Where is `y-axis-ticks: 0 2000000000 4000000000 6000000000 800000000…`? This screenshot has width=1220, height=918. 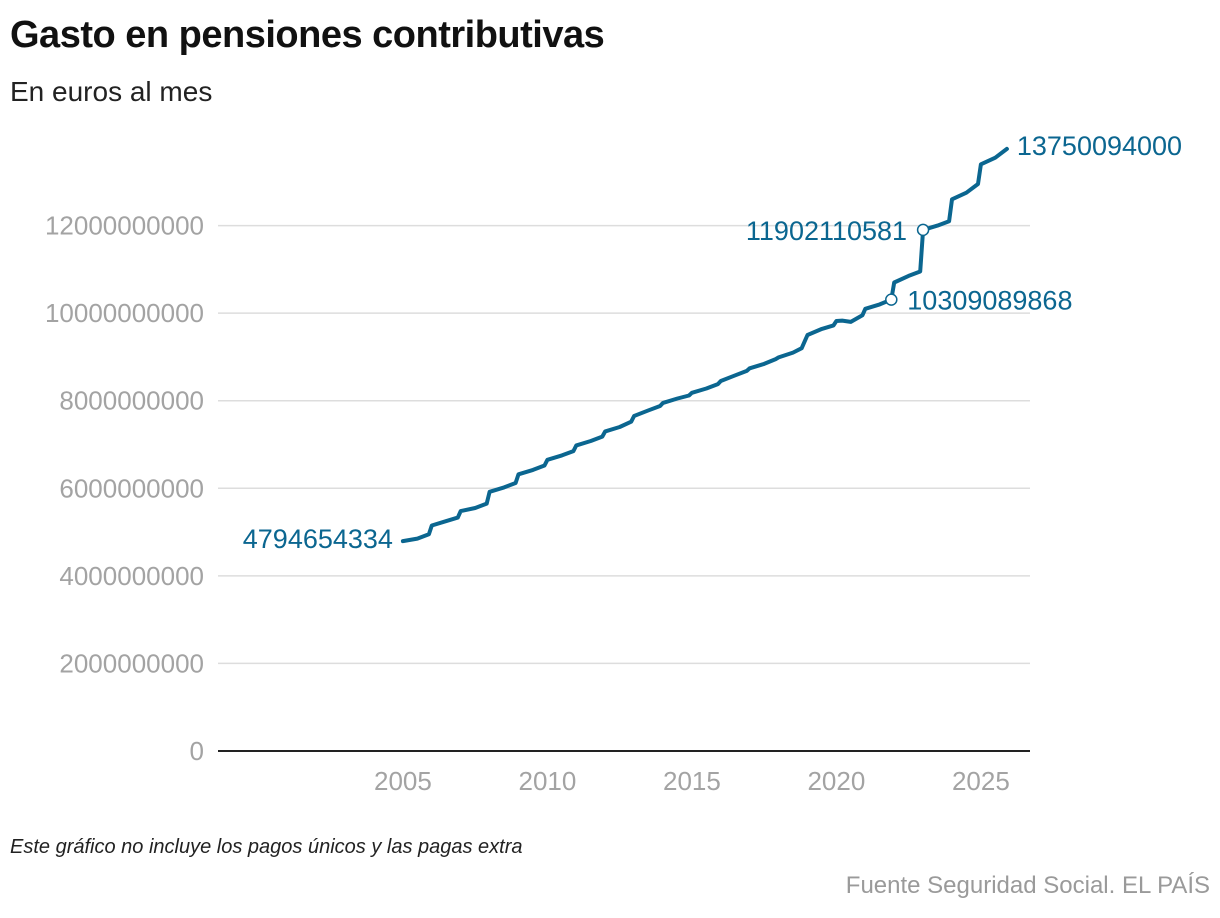 y-axis-ticks: 0 2000000000 4000000000 6000000000 800000000… is located at coordinates (124, 488).